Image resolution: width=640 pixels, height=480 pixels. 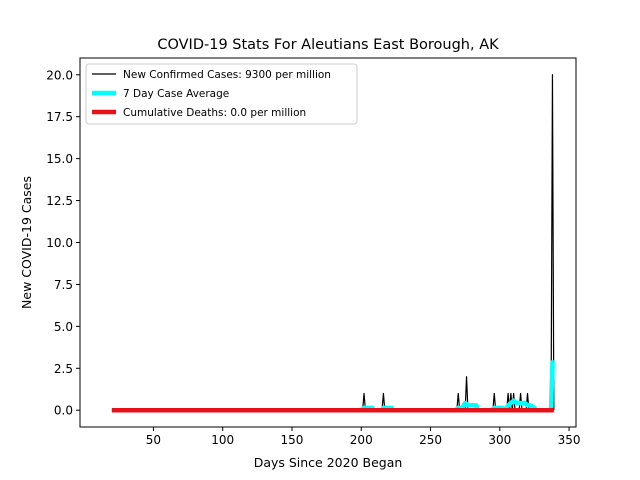 I want to click on legend-label-avg: 7 Day Case Average, so click(x=176, y=94).